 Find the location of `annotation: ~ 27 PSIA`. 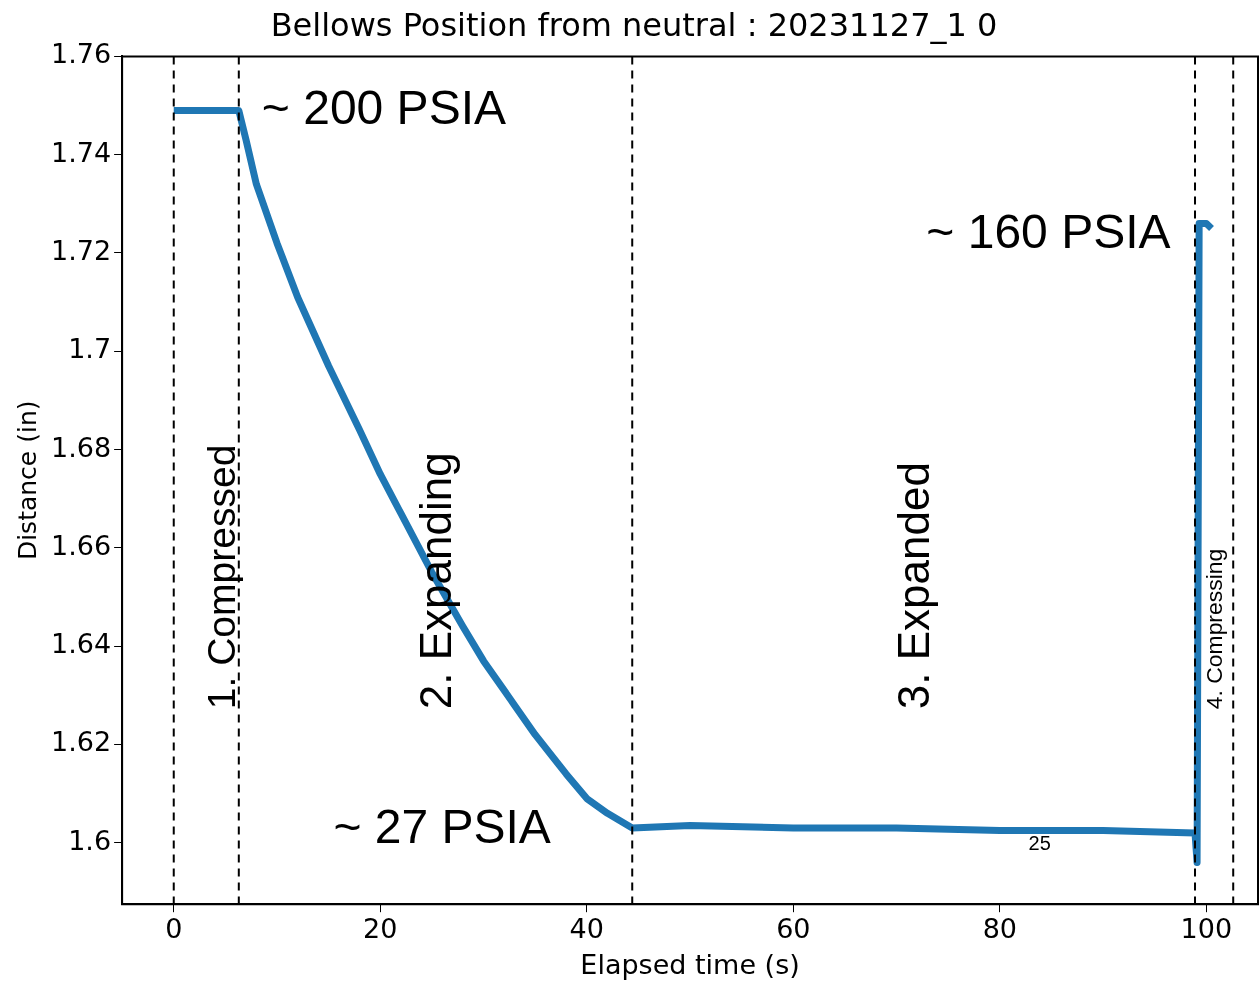

annotation: ~ 27 PSIA is located at coordinates (442, 826).